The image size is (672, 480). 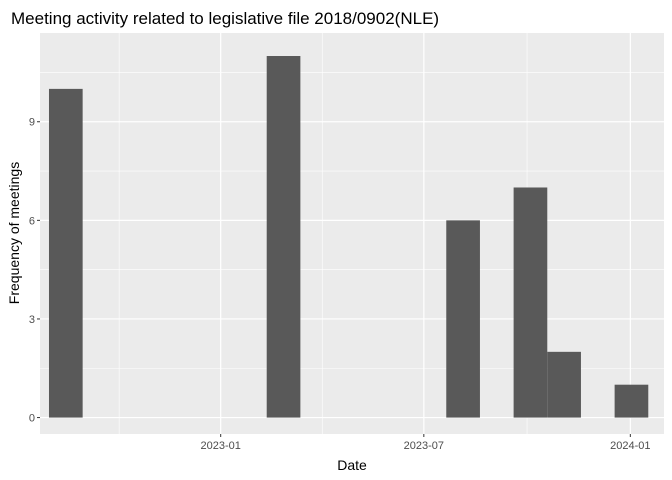 I want to click on x-tick-label: 2023-07, so click(x=424, y=446).